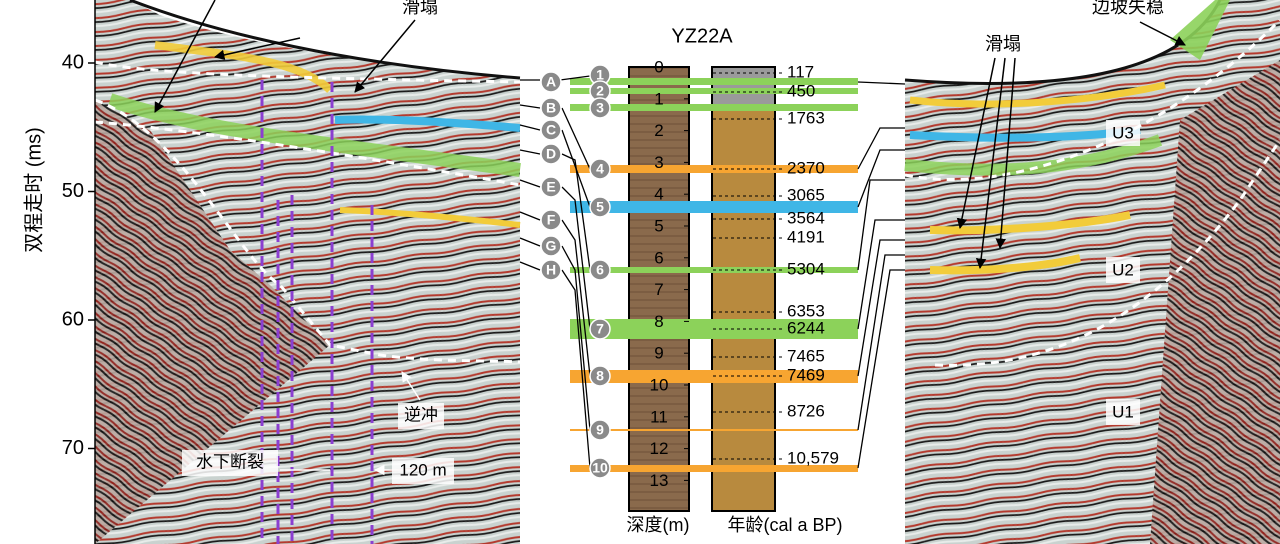 This screenshot has width=1280, height=544. I want to click on age-label: 1763, so click(806, 117).